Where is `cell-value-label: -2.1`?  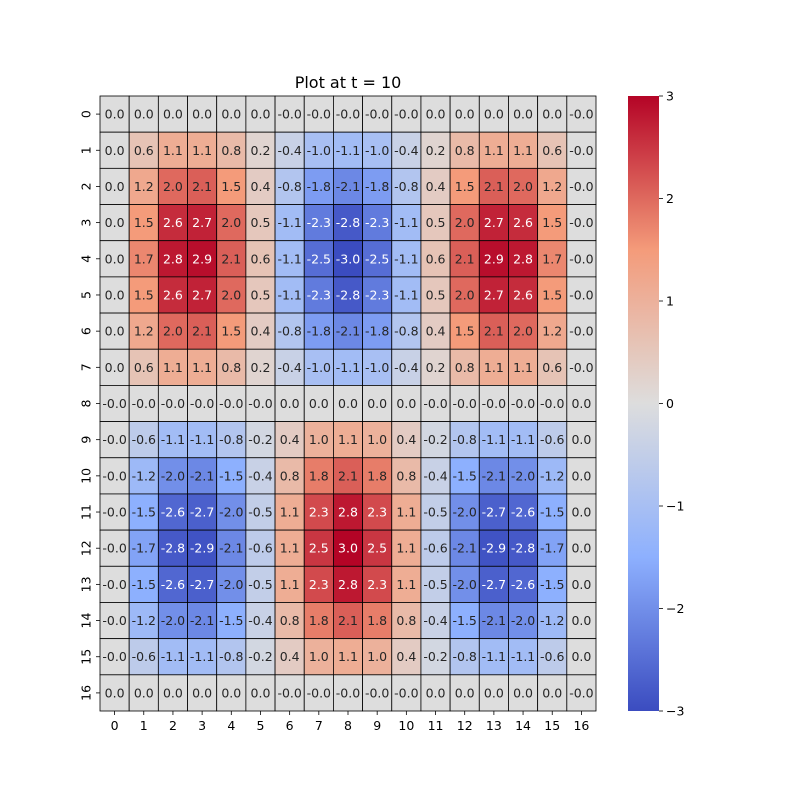 cell-value-label: -2.1 is located at coordinates (494, 620).